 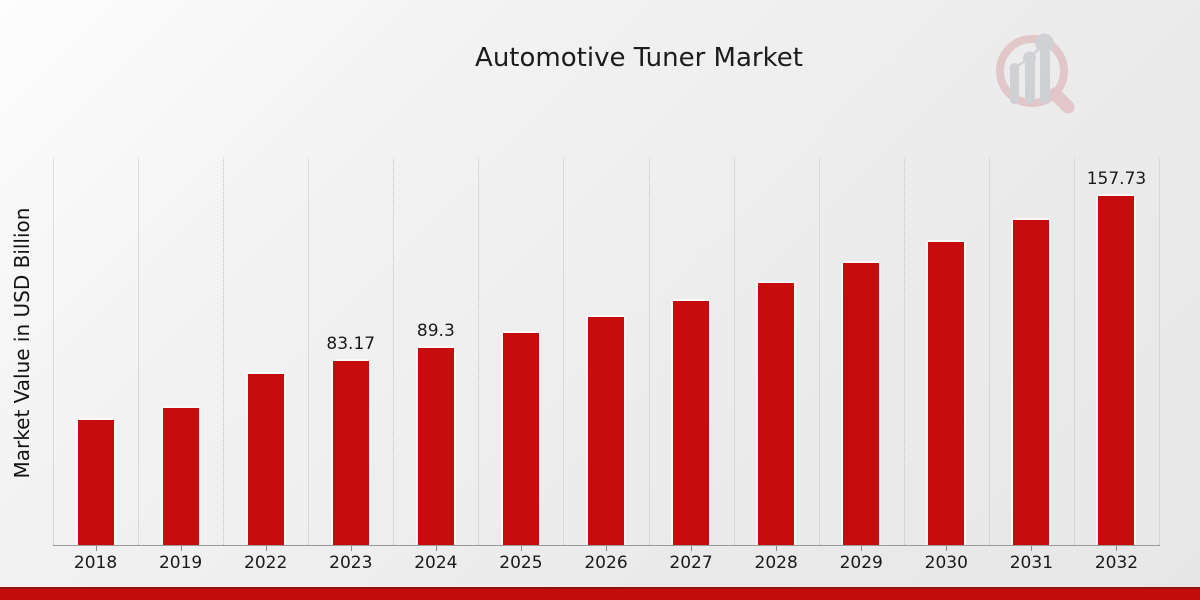 I want to click on bar-2032, so click(x=1116, y=370).